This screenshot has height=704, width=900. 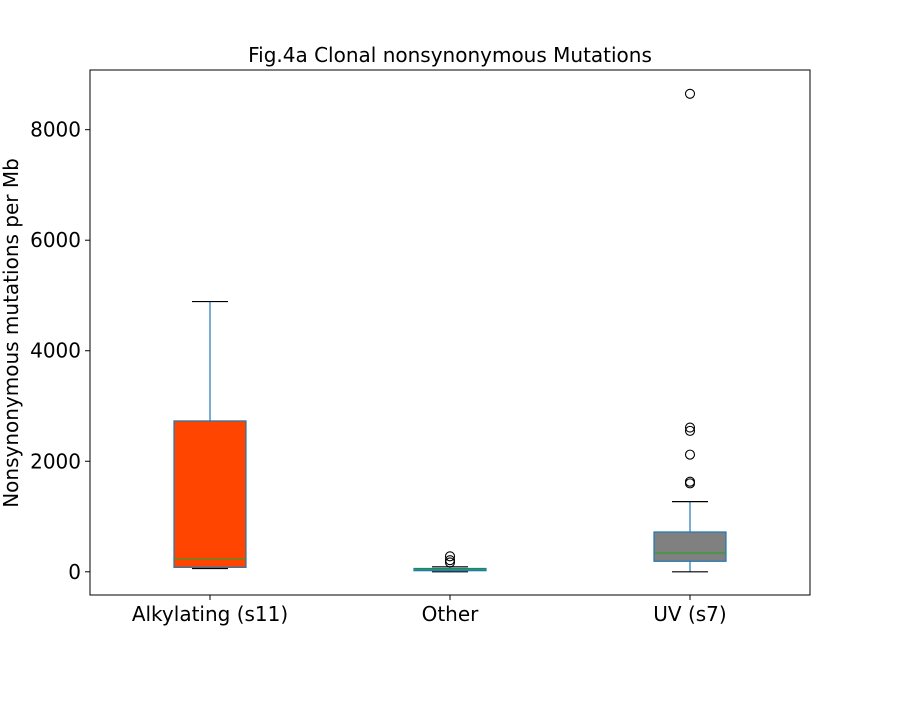 I want to click on x-tick-label-alkylating-s11: Alkylating (s11), so click(x=210, y=614).